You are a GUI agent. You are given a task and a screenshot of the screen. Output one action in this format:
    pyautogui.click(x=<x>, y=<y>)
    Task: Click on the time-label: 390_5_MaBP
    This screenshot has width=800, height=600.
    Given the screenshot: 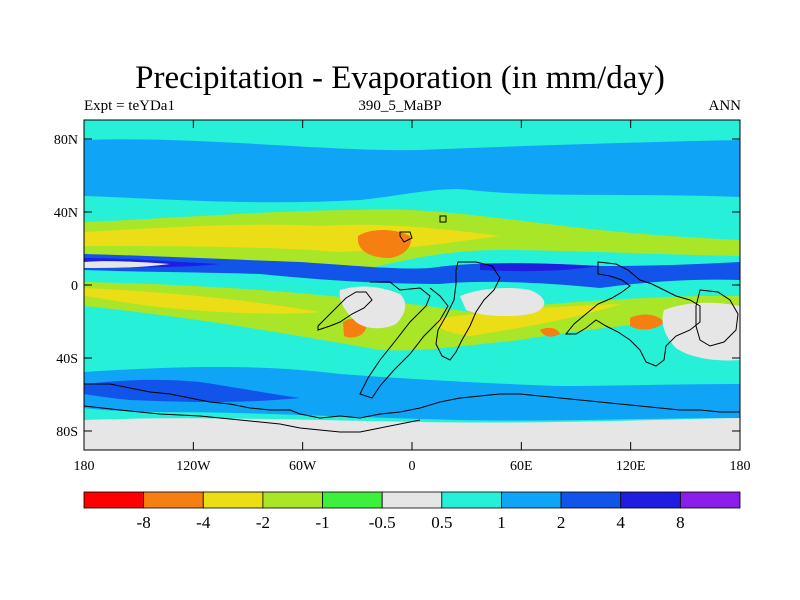 What is the action you would take?
    pyautogui.click(x=400, y=106)
    